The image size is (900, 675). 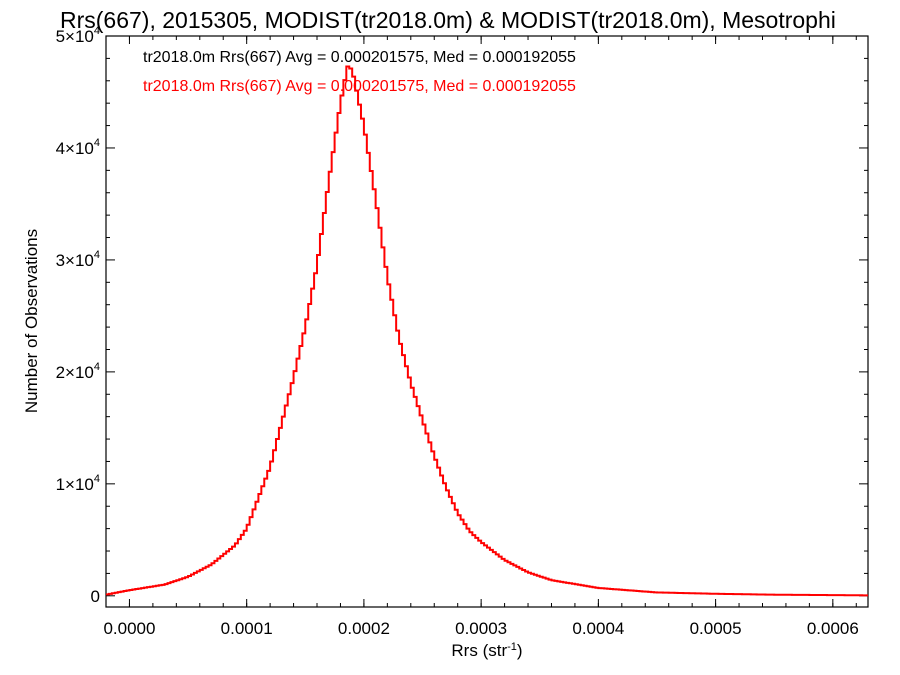 What do you see at coordinates (78, 35) in the screenshot?
I see `y-tick-label: 5×10⁴` at bounding box center [78, 35].